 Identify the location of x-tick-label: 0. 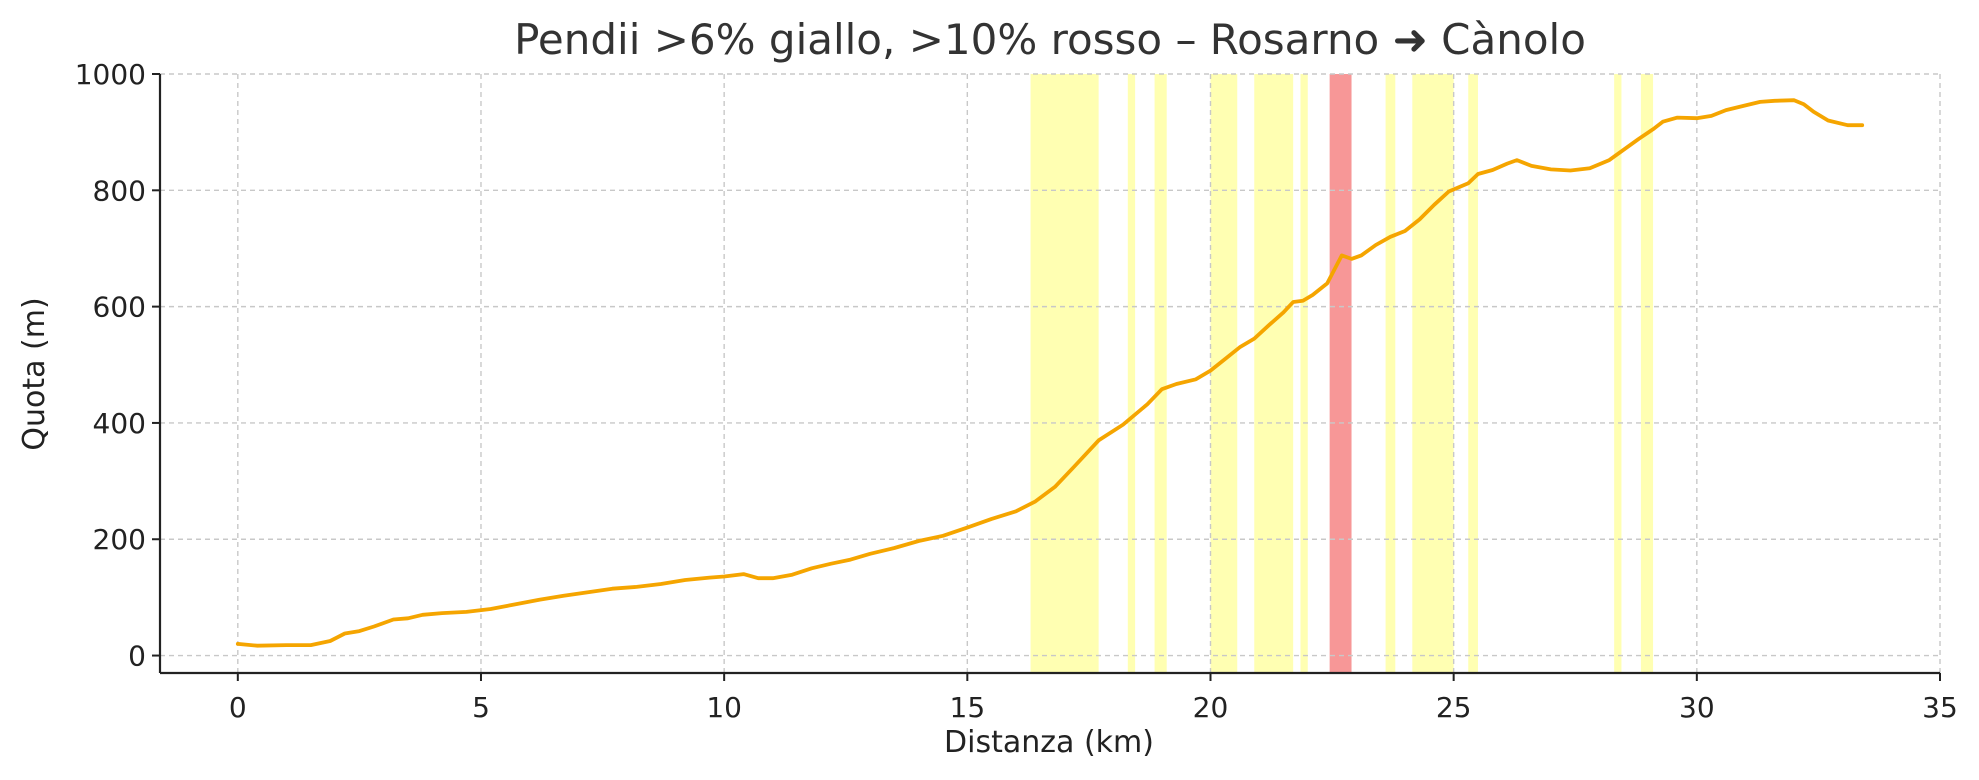
(238, 707).